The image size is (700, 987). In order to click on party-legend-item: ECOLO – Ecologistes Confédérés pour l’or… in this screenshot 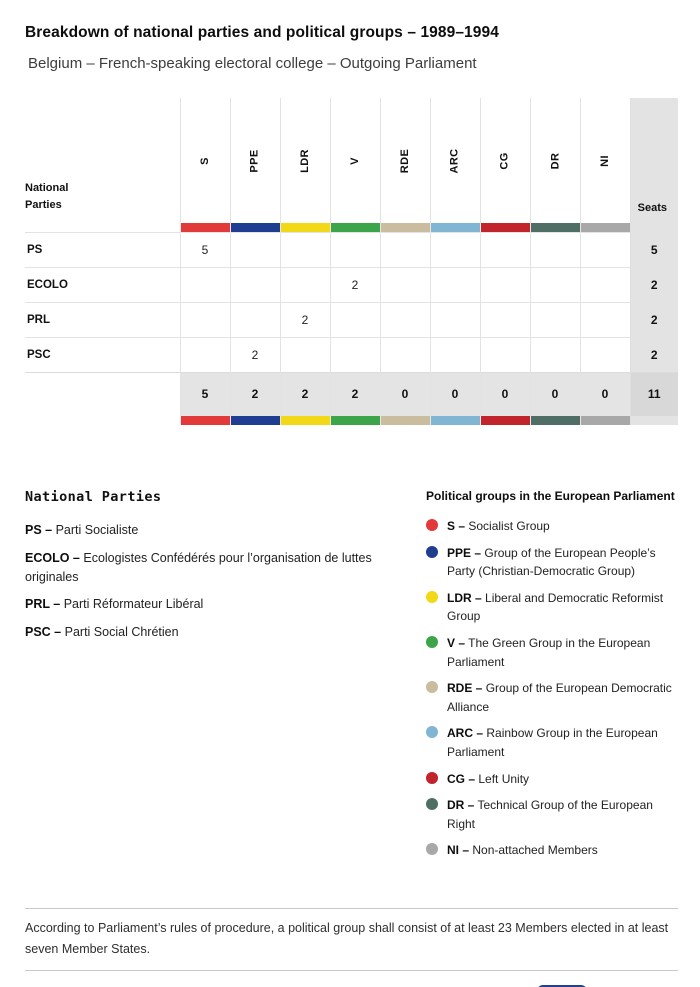, I will do `click(198, 567)`.